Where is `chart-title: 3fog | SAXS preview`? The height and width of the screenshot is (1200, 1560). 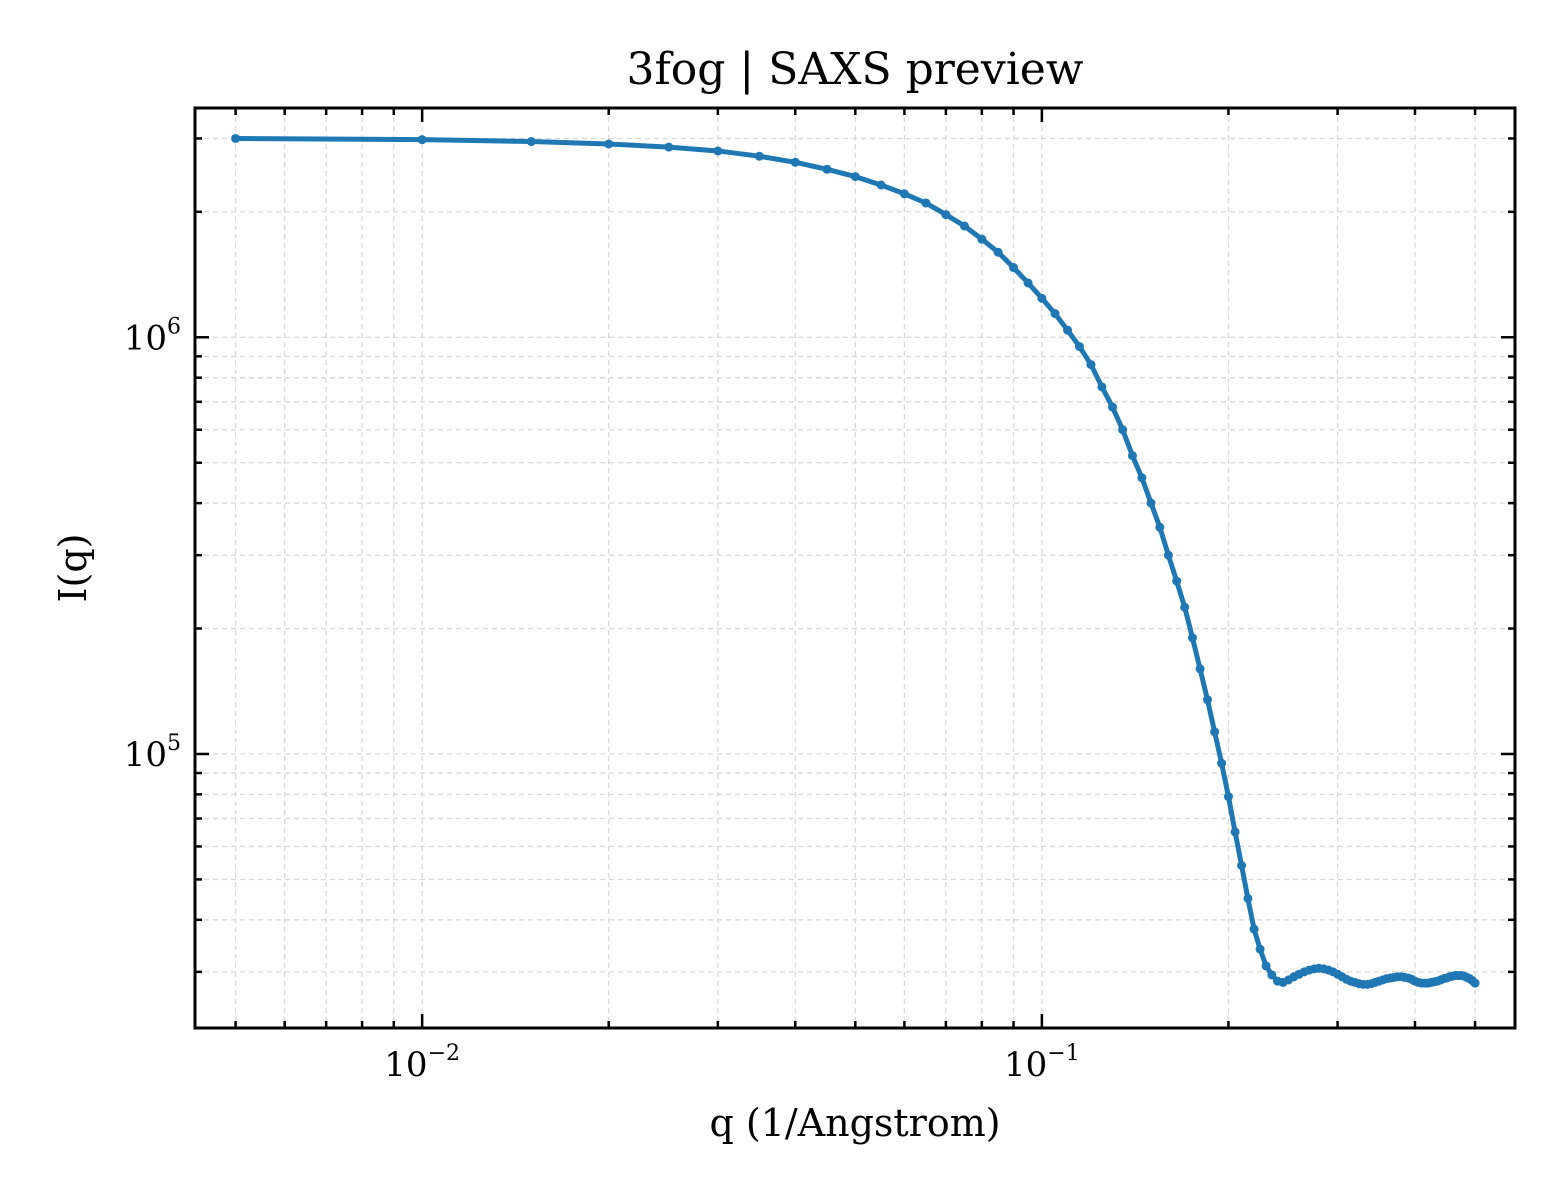
chart-title: 3fog | SAXS preview is located at coordinates (855, 69).